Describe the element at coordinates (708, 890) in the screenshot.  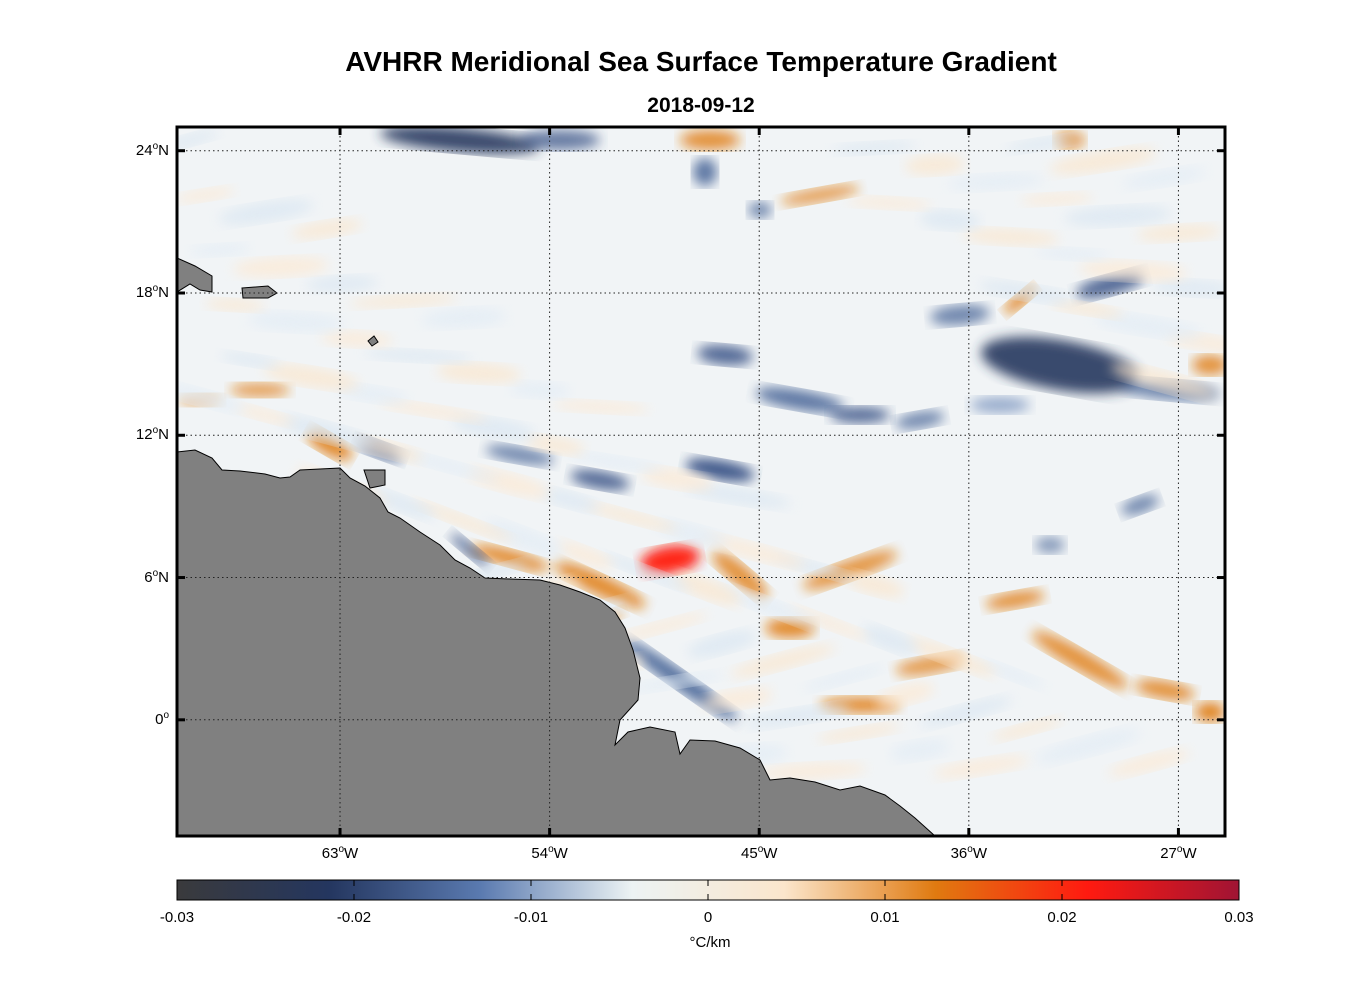
I see `colorbar-ticks` at that location.